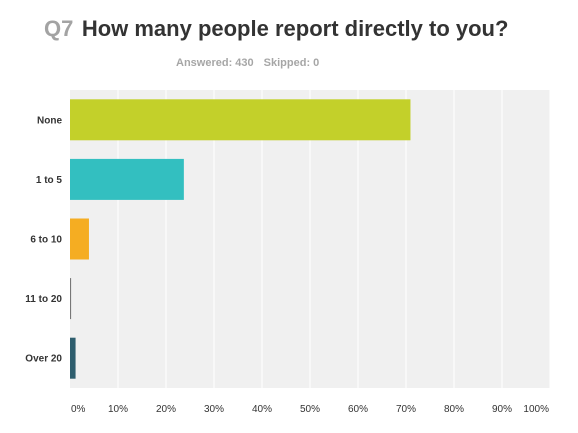 Image resolution: width=578 pixels, height=433 pixels. I want to click on question-title: How many people report directly to you?, so click(295, 28).